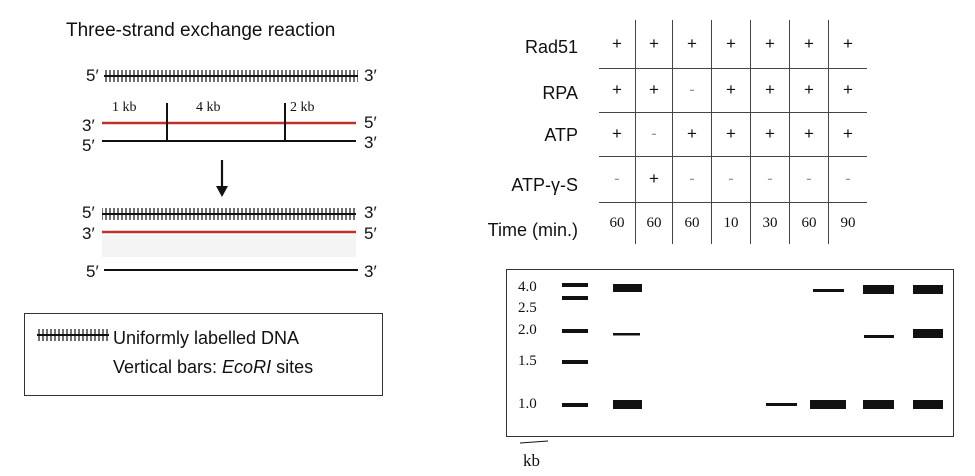 The image size is (975, 476). What do you see at coordinates (124, 107) in the screenshot?
I see `segment-1kb-label: 1 kb` at bounding box center [124, 107].